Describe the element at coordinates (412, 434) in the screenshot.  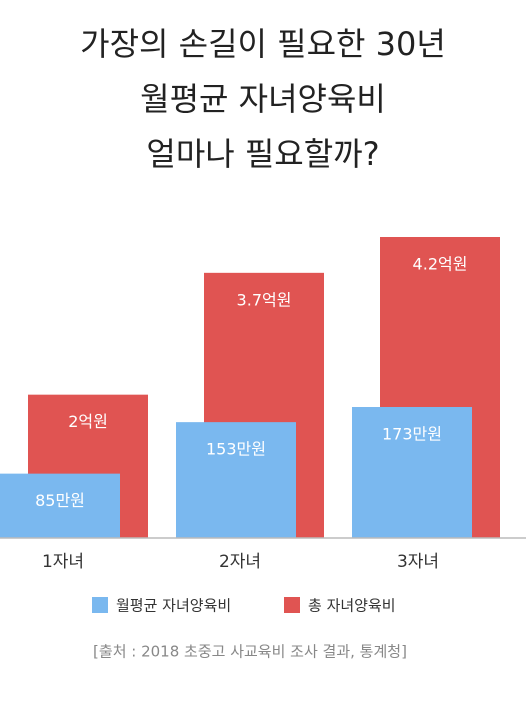
I see `value-label: 173만원` at that location.